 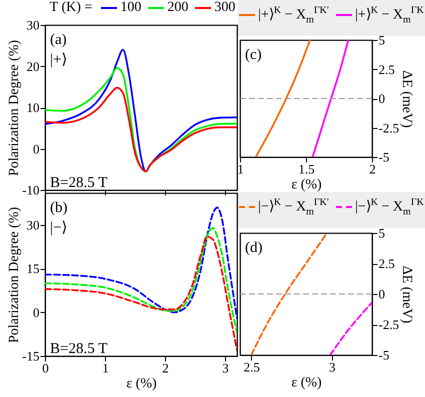 I want to click on annotation: |−⟩, so click(x=59, y=228).